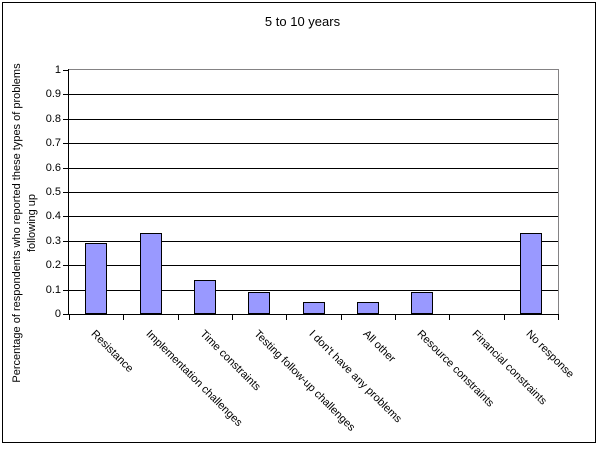 Image resolution: width=605 pixels, height=452 pixels. What do you see at coordinates (53, 143) in the screenshot?
I see `y-tick-label: 0.7` at bounding box center [53, 143].